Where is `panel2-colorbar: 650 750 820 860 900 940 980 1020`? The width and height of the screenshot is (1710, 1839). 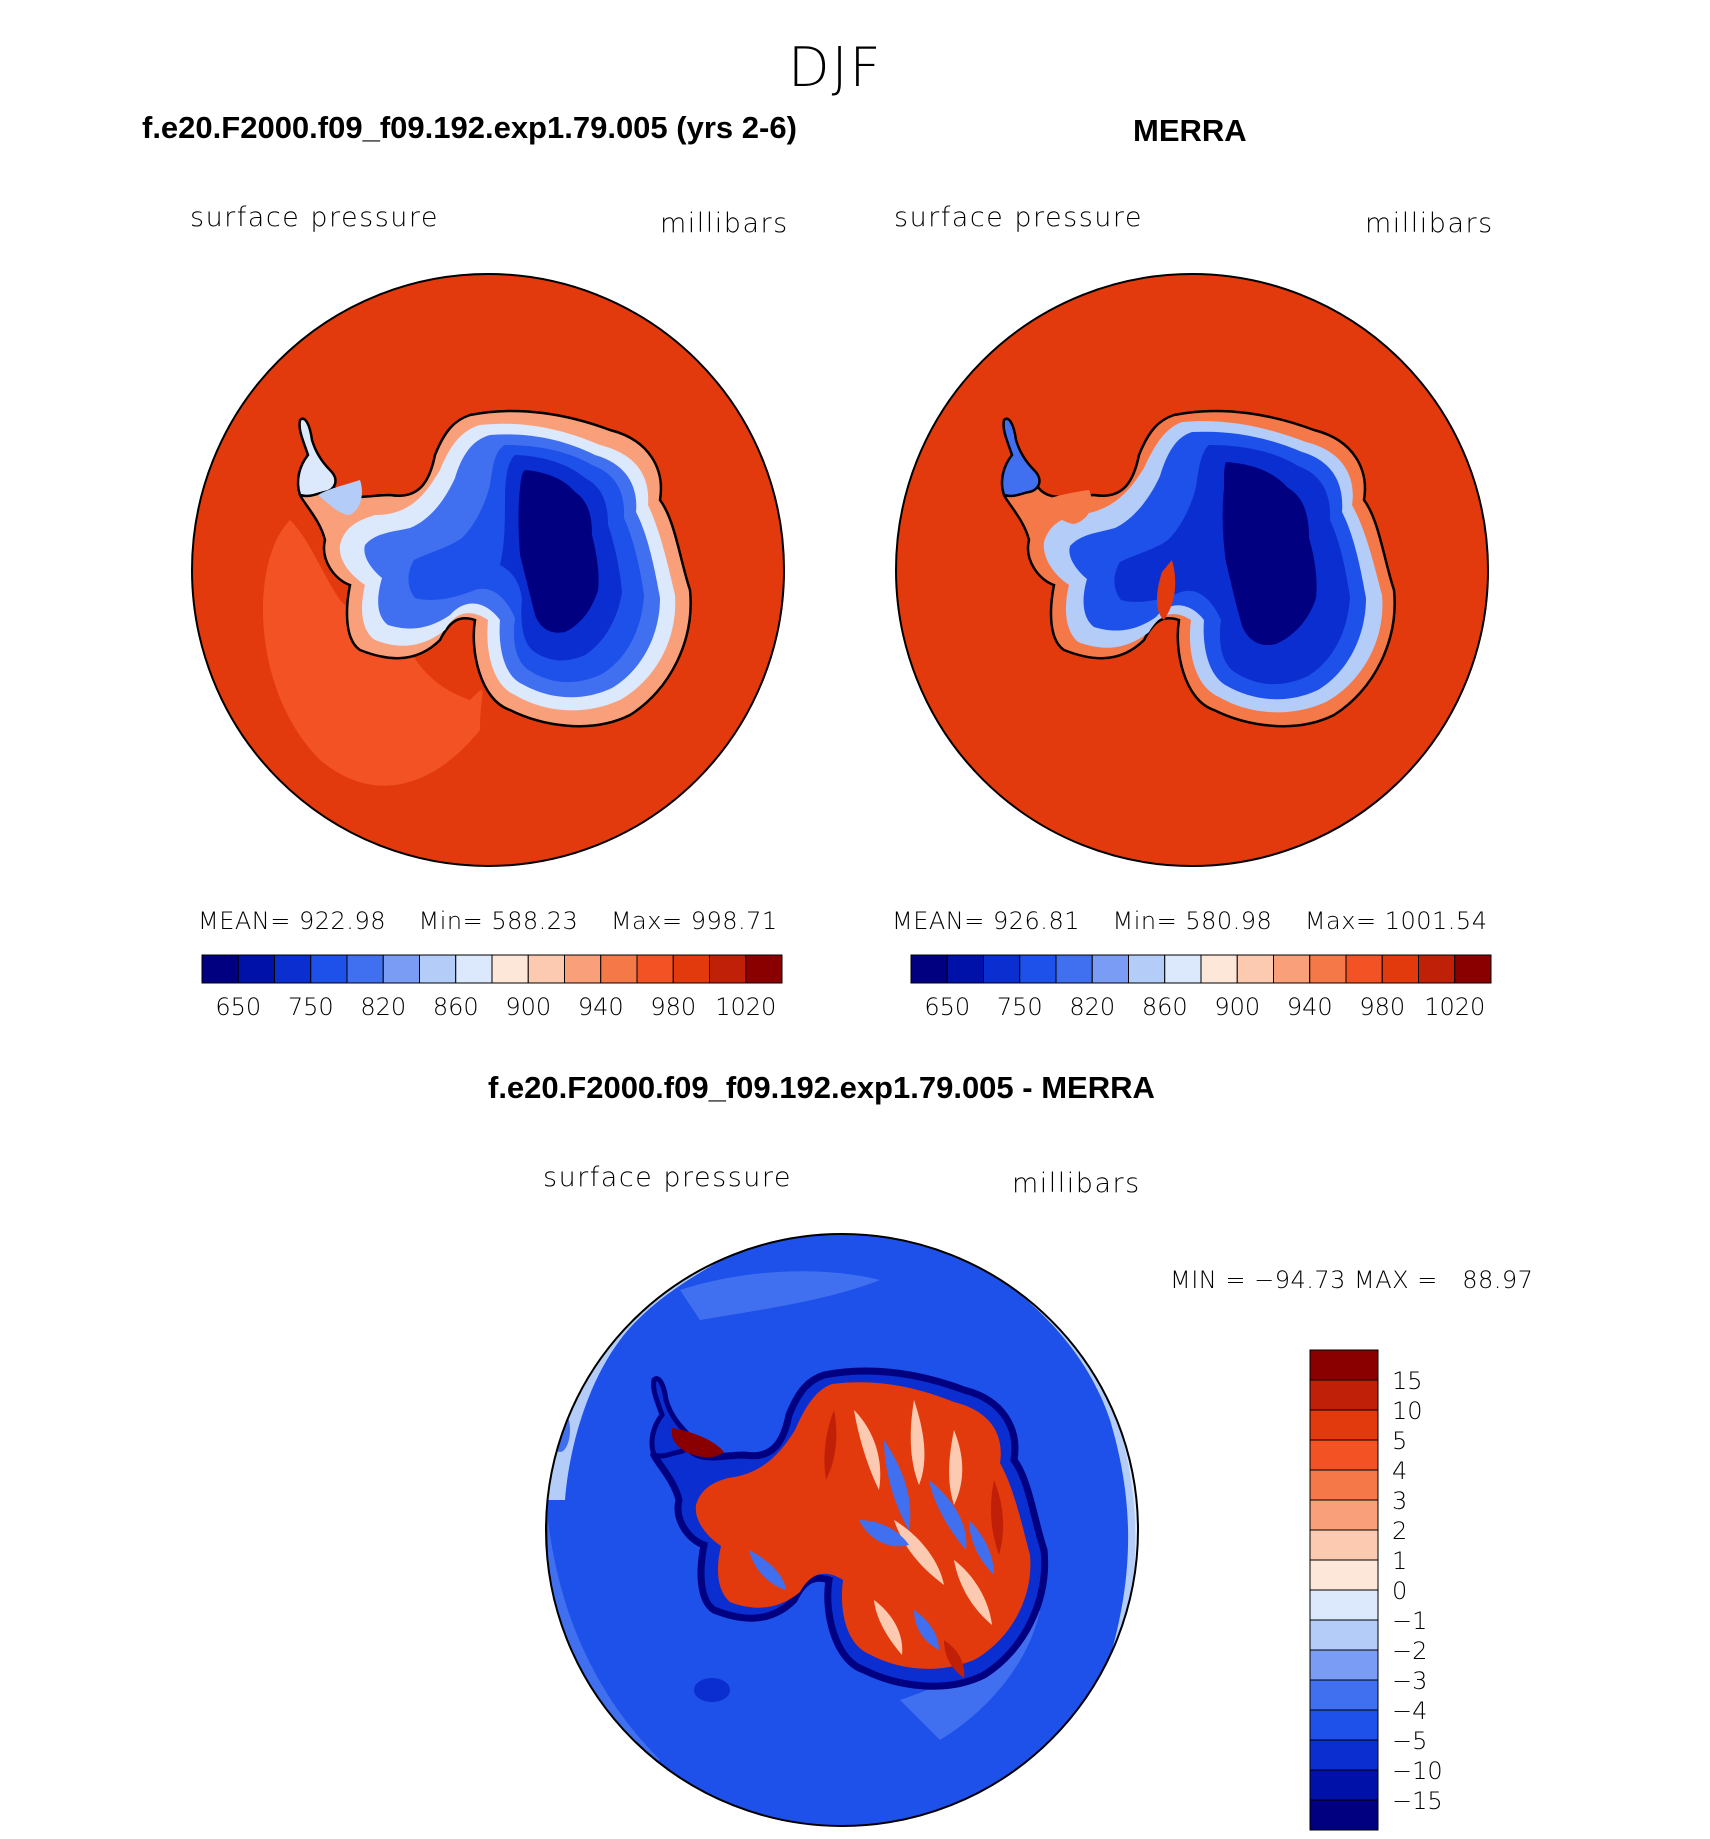 panel2-colorbar: 650 750 820 860 900 940 980 1020 is located at coordinates (1201, 987).